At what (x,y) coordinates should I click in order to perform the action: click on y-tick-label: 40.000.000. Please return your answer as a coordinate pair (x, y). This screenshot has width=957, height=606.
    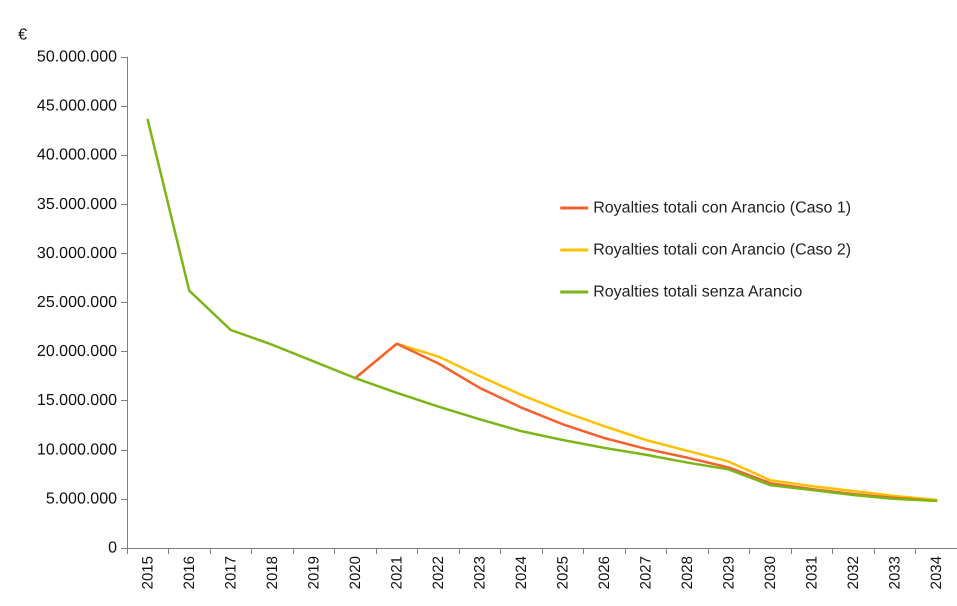
    Looking at the image, I should click on (77, 155).